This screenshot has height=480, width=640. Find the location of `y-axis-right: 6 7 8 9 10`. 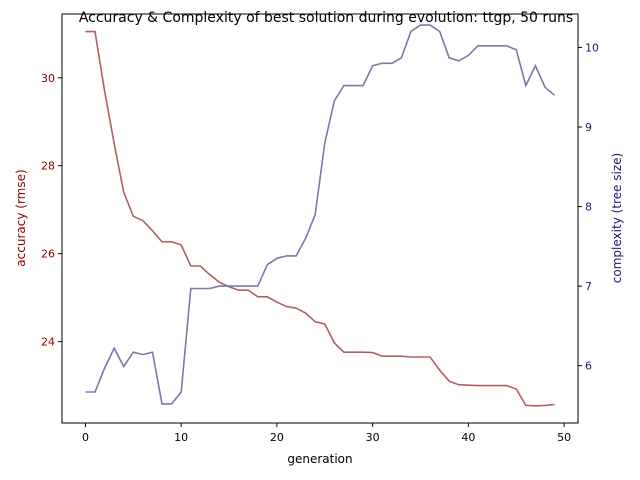

y-axis-right: 6 7 8 9 10 is located at coordinates (588, 207).